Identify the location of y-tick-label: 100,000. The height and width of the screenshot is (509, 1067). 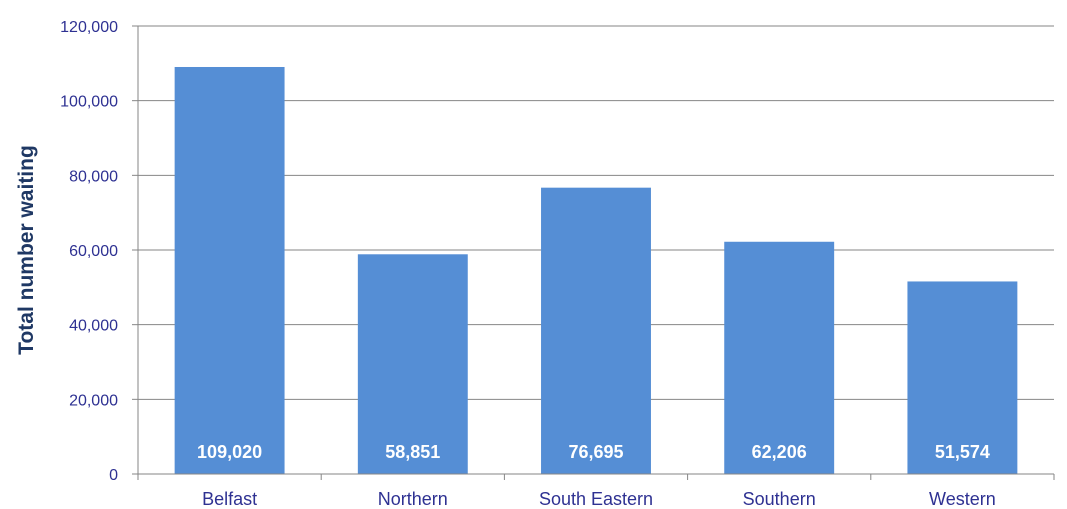
(89, 102).